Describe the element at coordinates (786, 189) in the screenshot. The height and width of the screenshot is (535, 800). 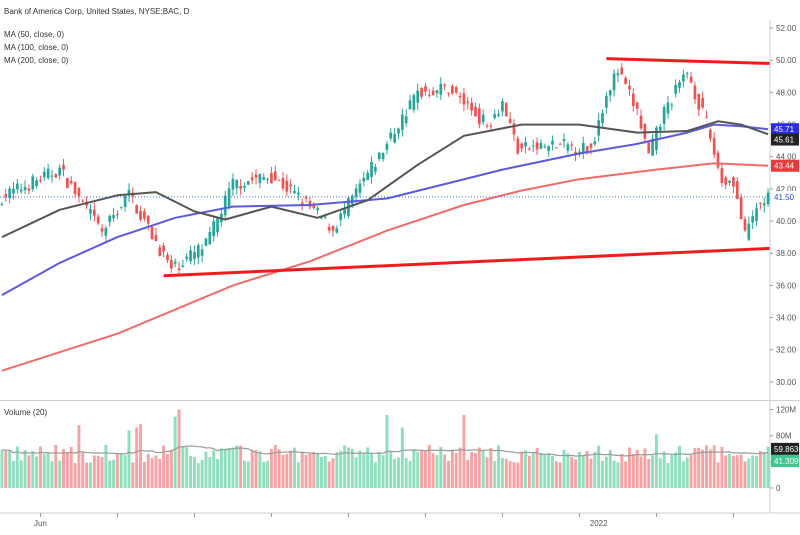
I see `price-tick-label: 42.00` at that location.